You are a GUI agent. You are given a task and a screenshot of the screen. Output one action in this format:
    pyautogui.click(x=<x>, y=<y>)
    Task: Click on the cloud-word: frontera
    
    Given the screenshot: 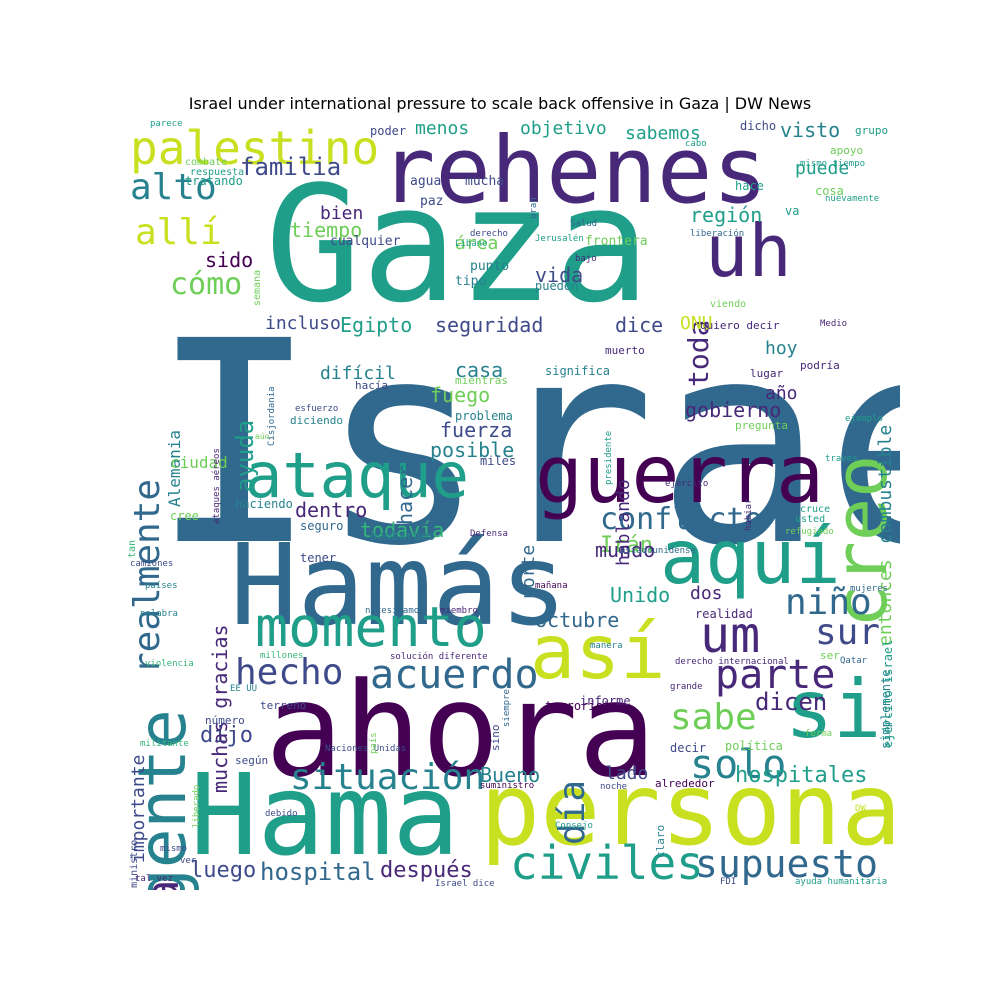 What is the action you would take?
    pyautogui.click(x=616, y=241)
    